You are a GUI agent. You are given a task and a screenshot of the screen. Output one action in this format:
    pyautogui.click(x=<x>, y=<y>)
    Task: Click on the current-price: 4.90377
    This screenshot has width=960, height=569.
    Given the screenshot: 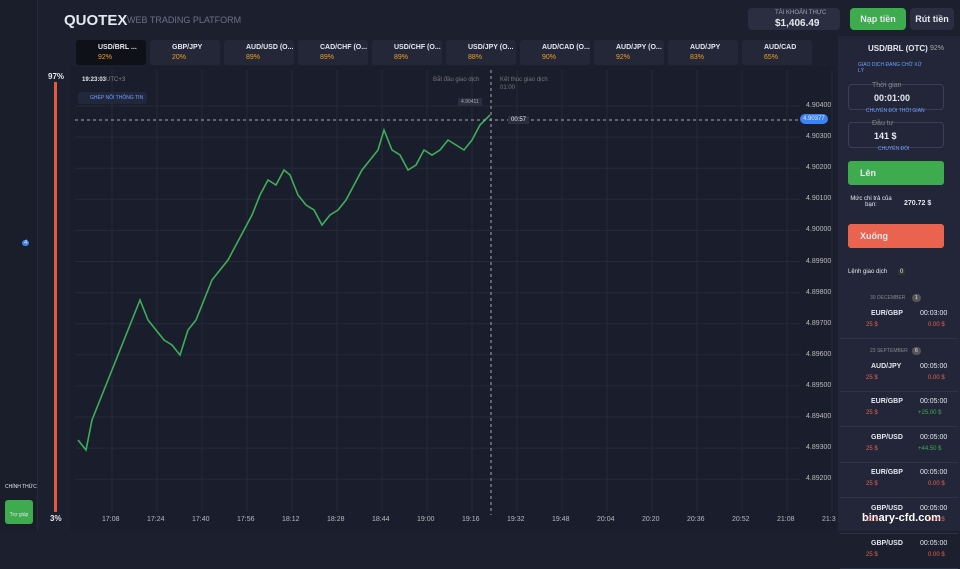 What is the action you would take?
    pyautogui.click(x=814, y=119)
    